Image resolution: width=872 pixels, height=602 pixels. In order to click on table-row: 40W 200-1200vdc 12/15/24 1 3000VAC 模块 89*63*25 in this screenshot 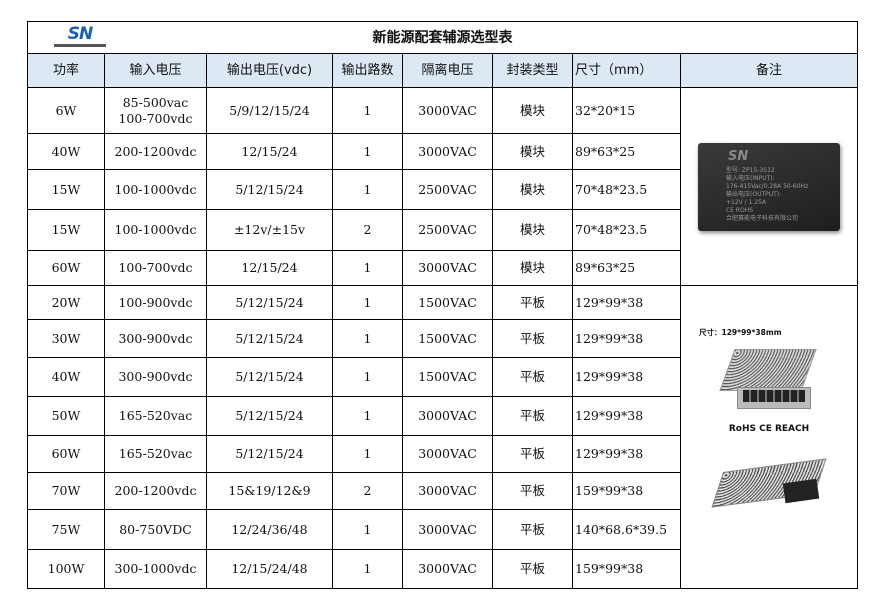, I will do `click(442, 151)`.